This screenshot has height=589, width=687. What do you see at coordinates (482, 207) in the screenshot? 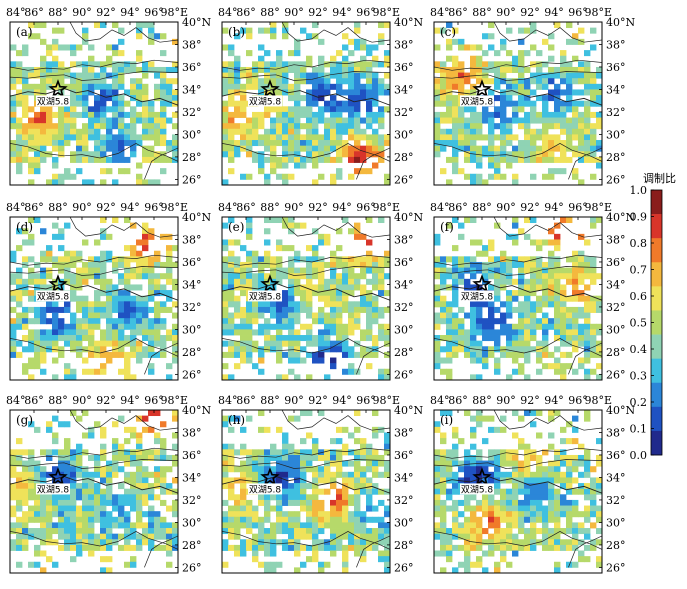
I see `lon-tick-label: 88°` at bounding box center [482, 207].